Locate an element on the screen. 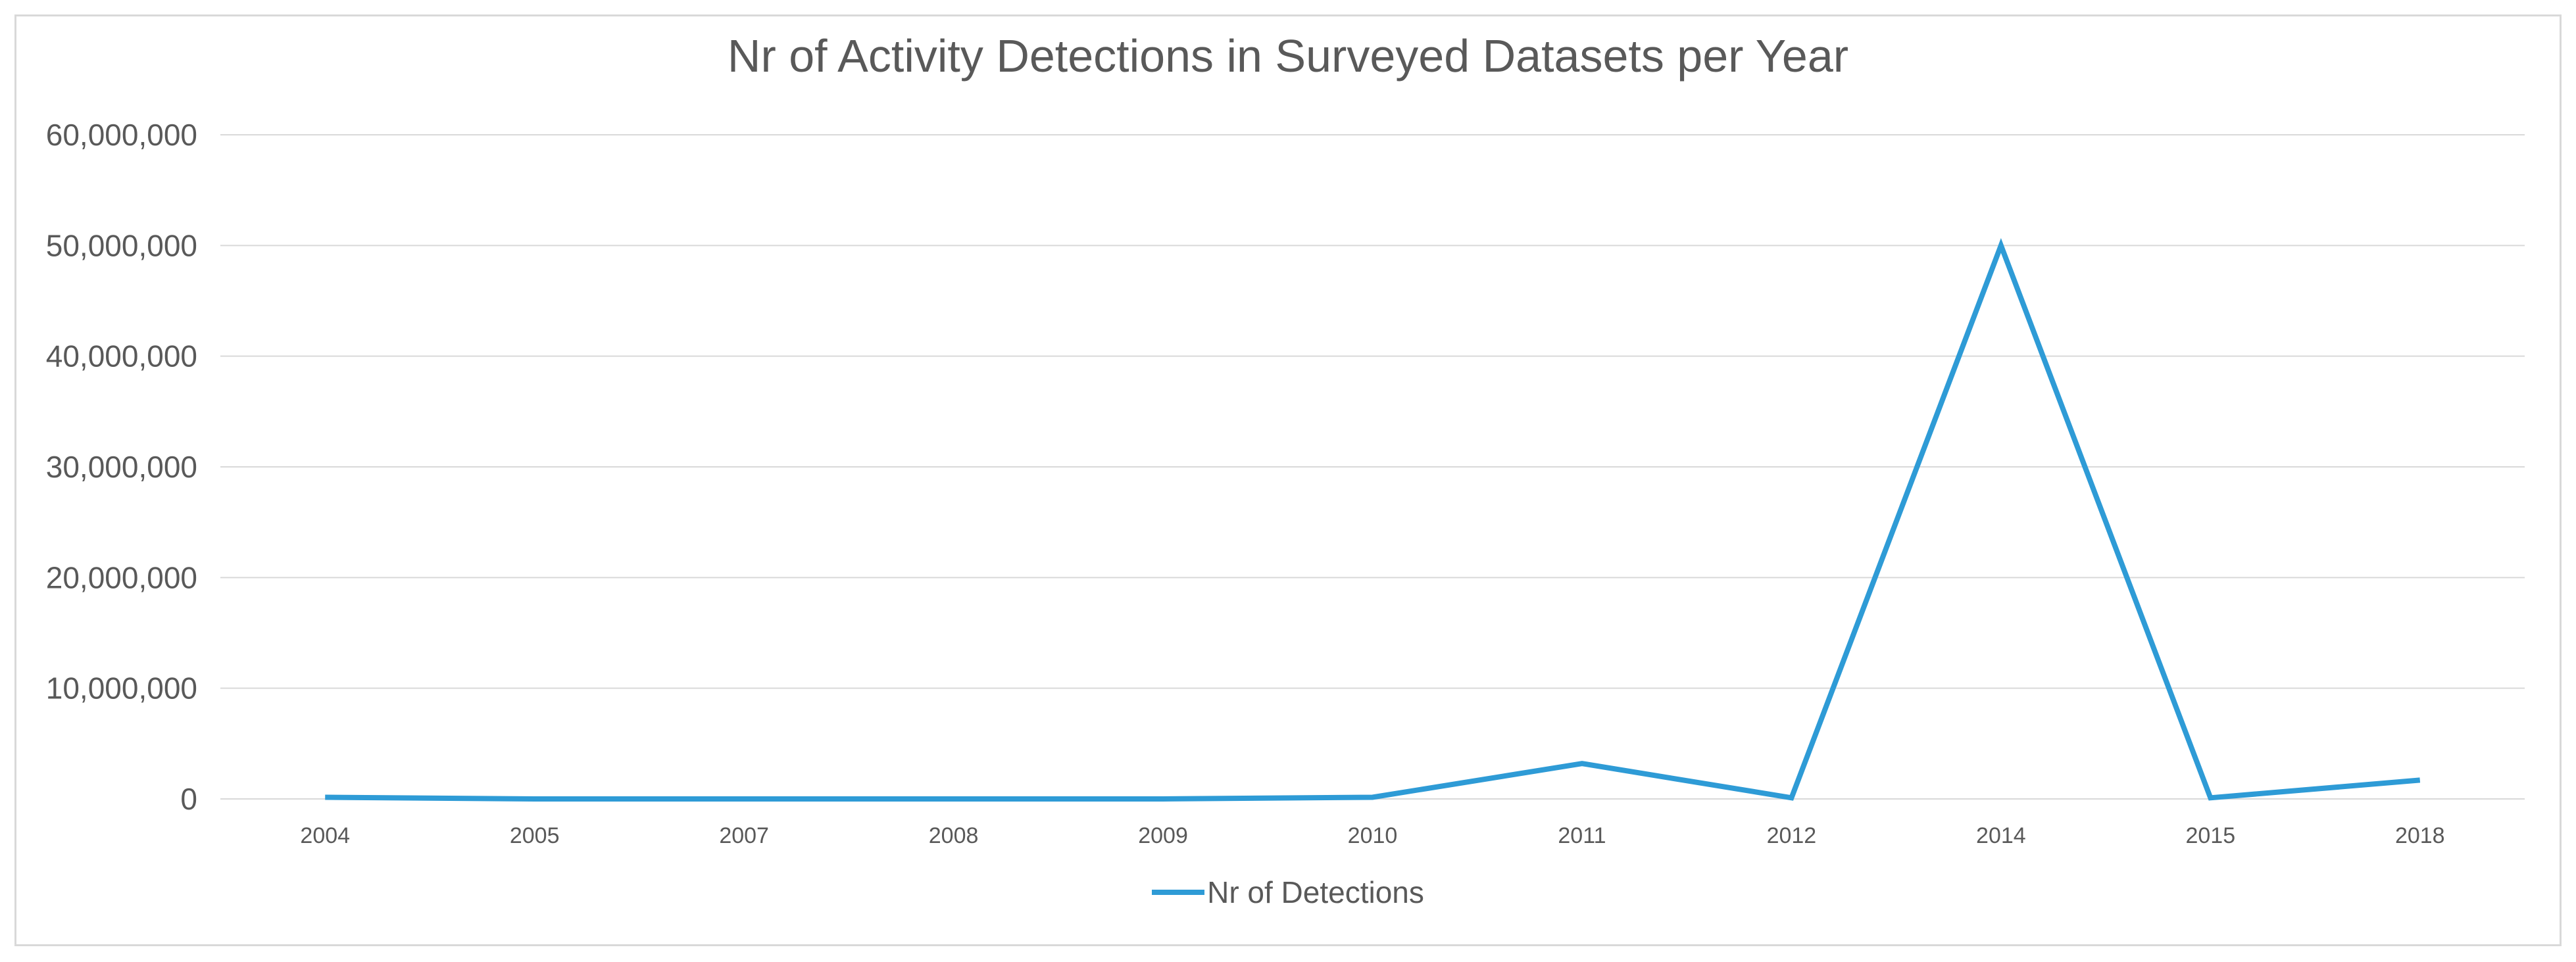 The width and height of the screenshot is (2576, 962). y-tick-label: 0 is located at coordinates (188, 799).